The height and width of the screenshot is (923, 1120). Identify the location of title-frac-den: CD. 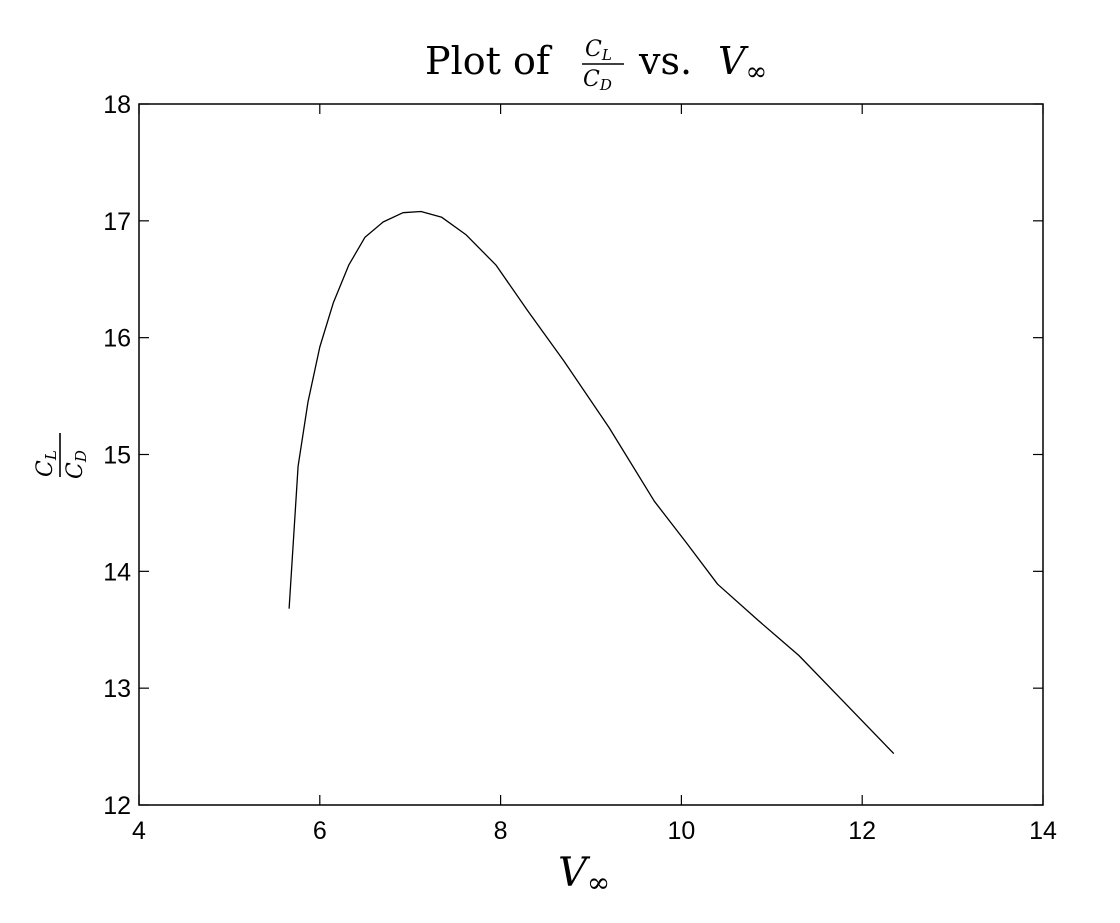
(597, 80).